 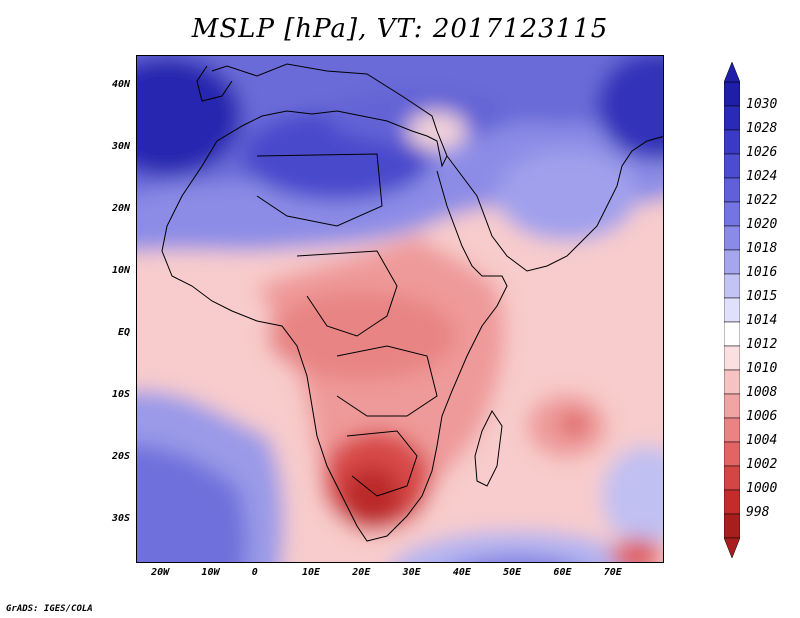 What do you see at coordinates (762, 200) in the screenshot?
I see `colorbar-level-label: 1022` at bounding box center [762, 200].